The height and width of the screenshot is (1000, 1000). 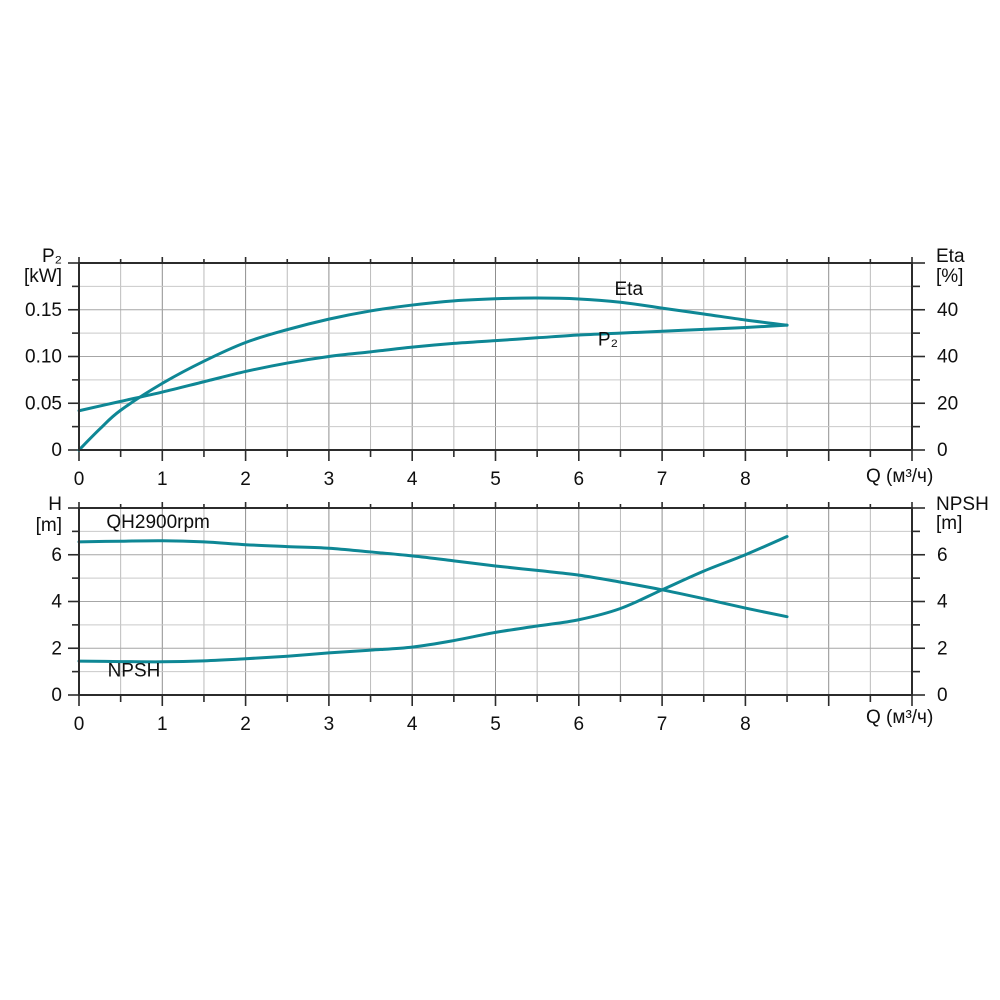 What do you see at coordinates (947, 403) in the screenshot?
I see `y-tick-label-right: 20` at bounding box center [947, 403].